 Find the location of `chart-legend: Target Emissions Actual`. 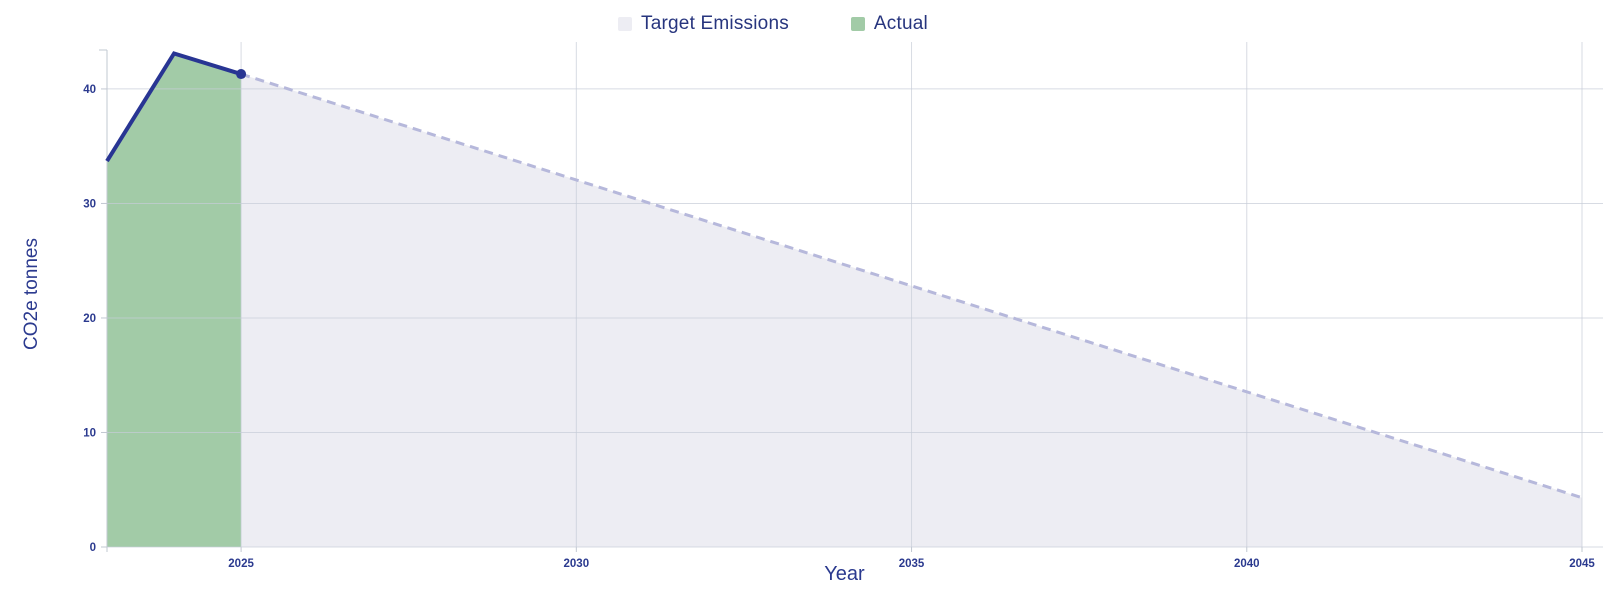

chart-legend: Target Emissions Actual is located at coordinates (773, 24).